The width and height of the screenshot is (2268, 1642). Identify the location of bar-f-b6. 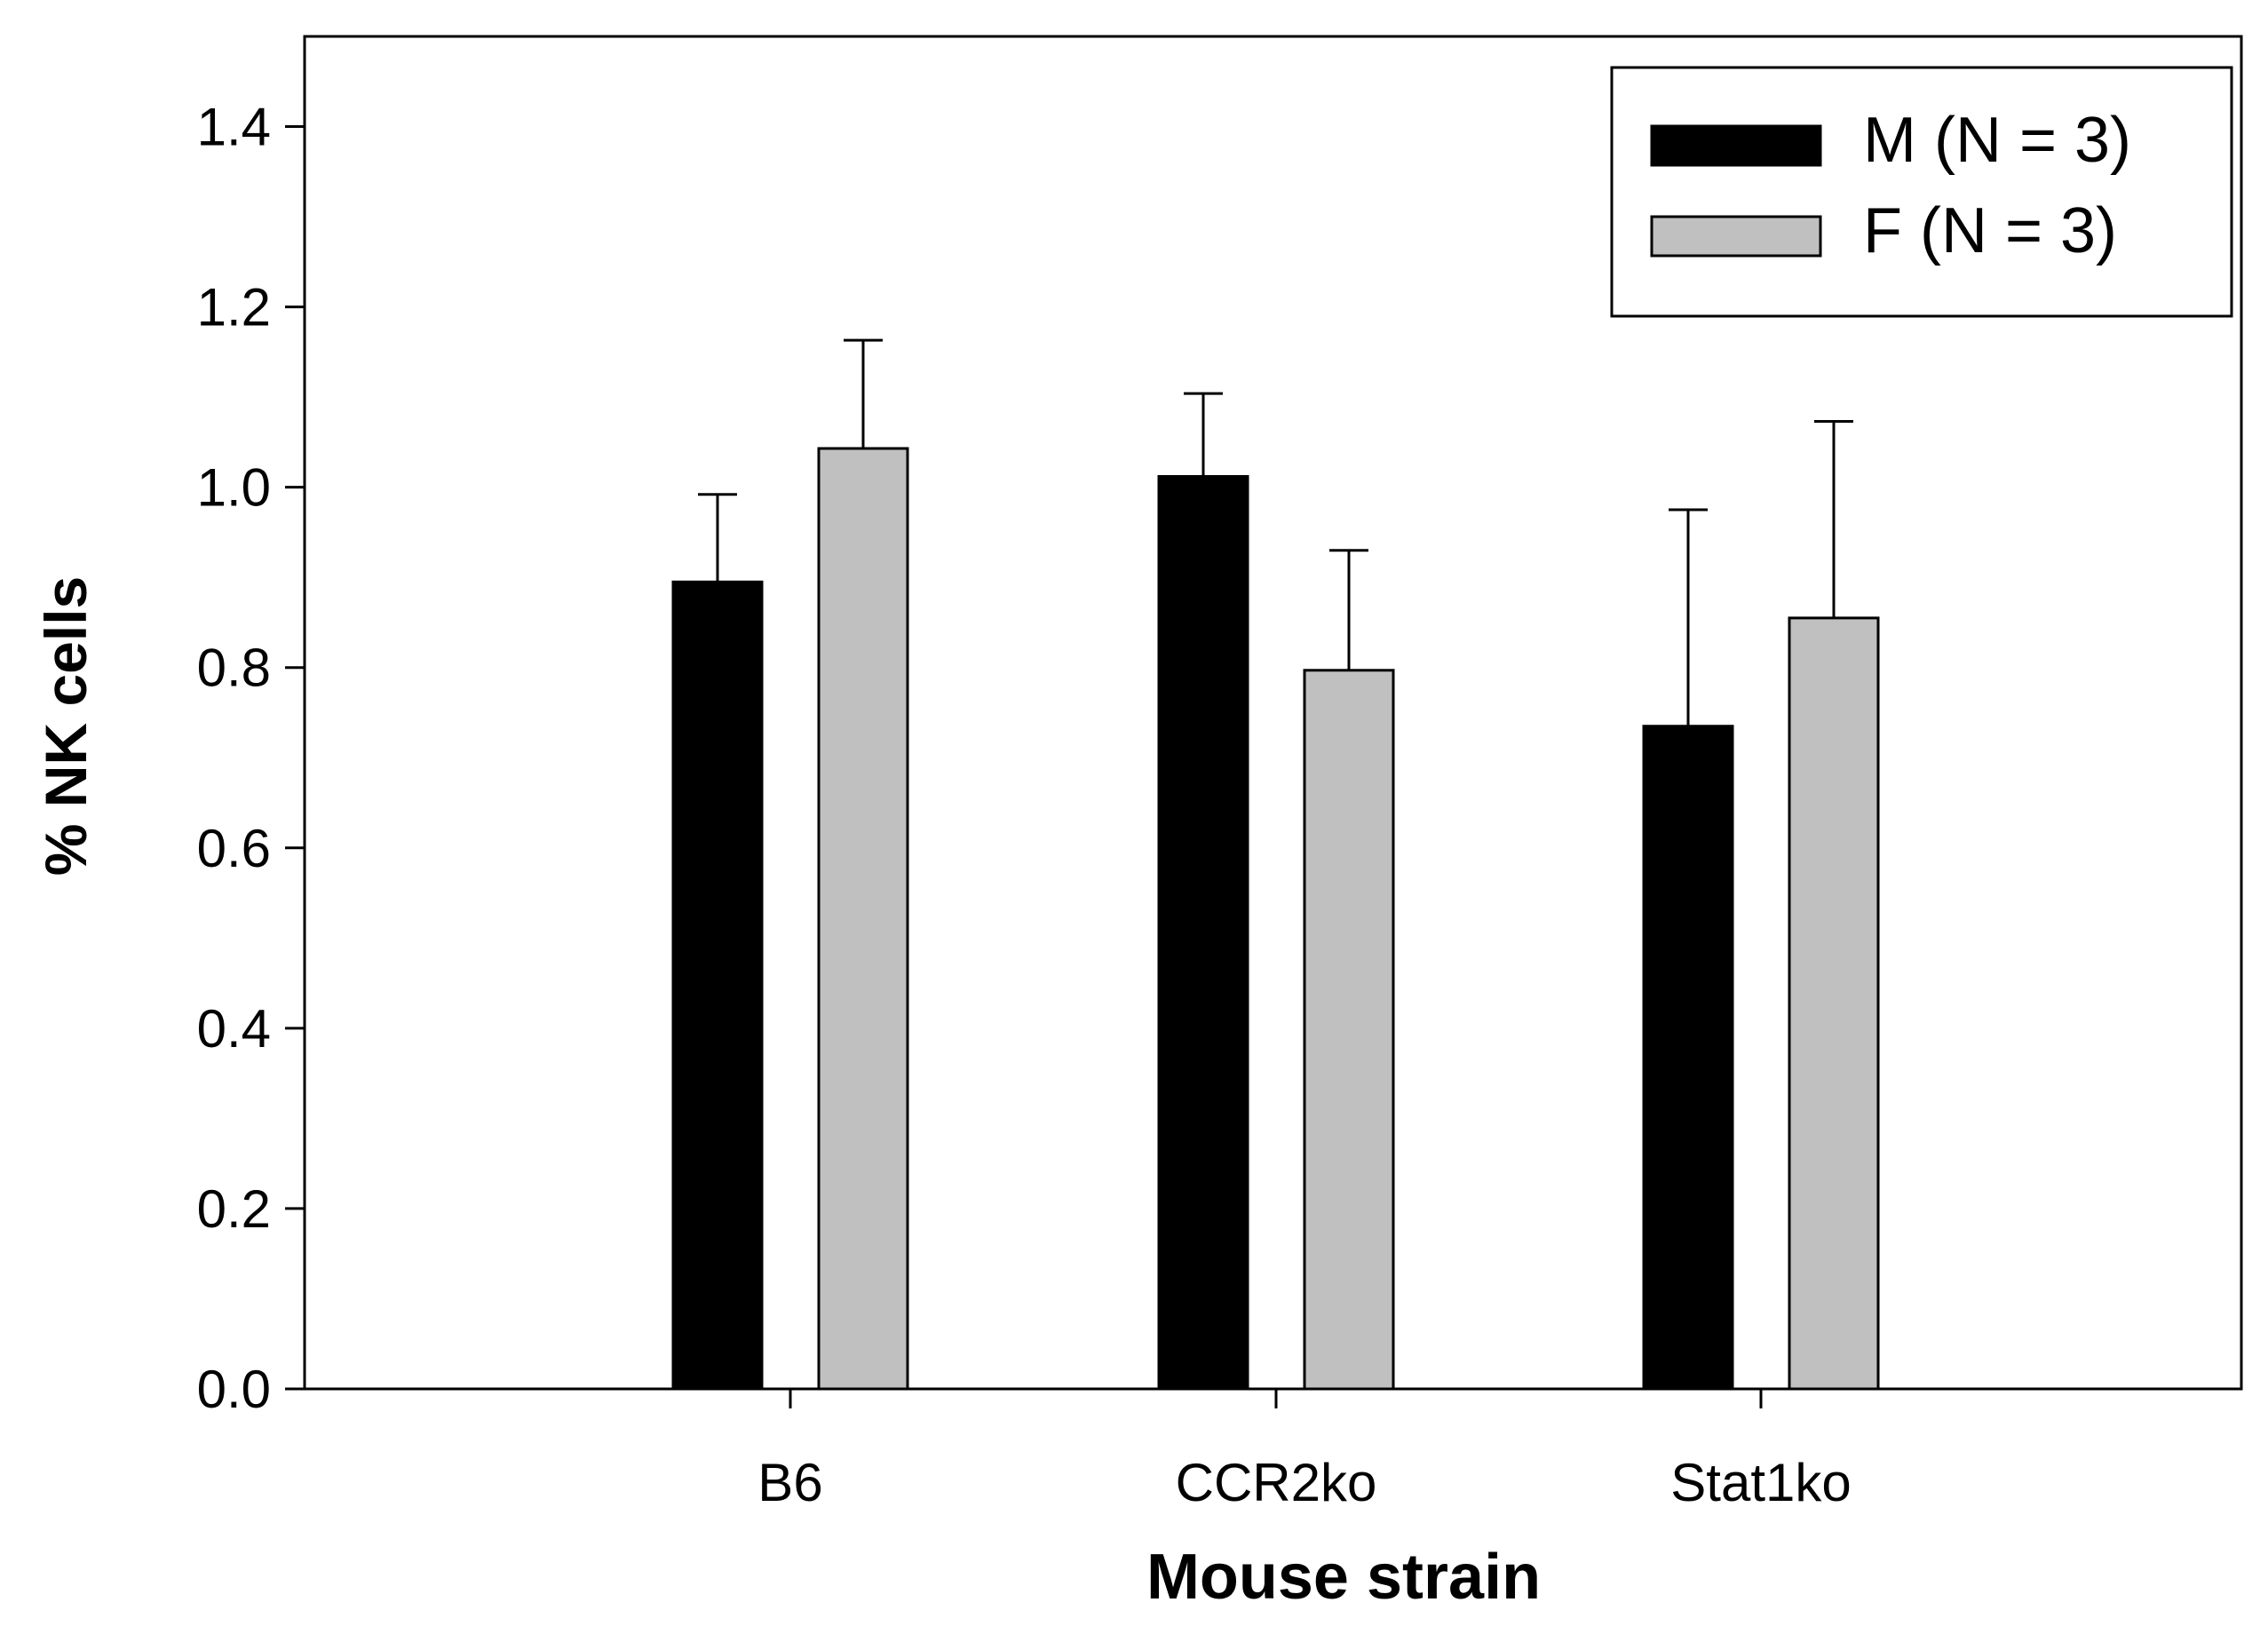
(863, 919).